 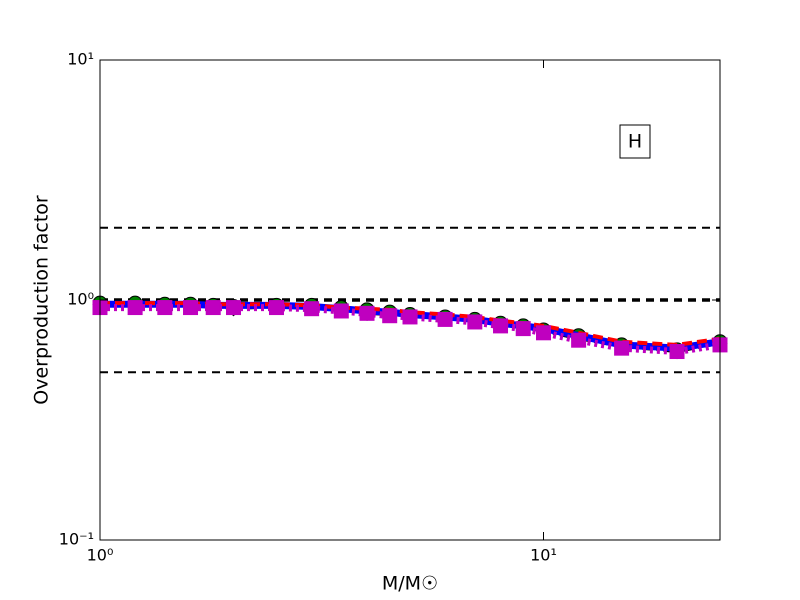 I want to click on y-tick-label: 10⁻¹, so click(x=76, y=539).